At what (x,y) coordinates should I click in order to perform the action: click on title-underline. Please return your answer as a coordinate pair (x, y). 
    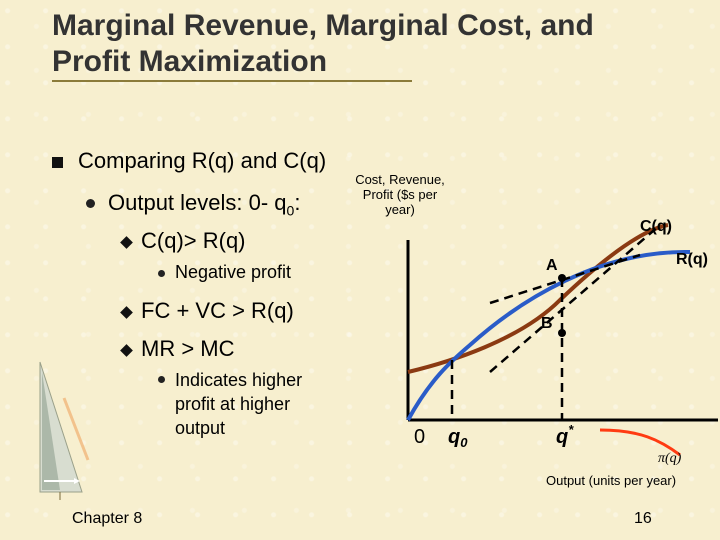
    Looking at the image, I should click on (232, 81).